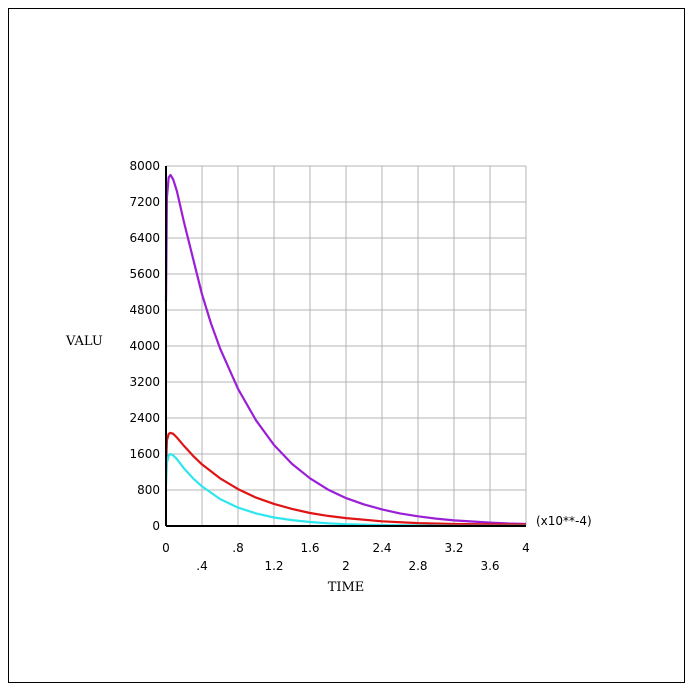 The image size is (695, 693). What do you see at coordinates (144, 274) in the screenshot?
I see `y-tick-label: 5600` at bounding box center [144, 274].